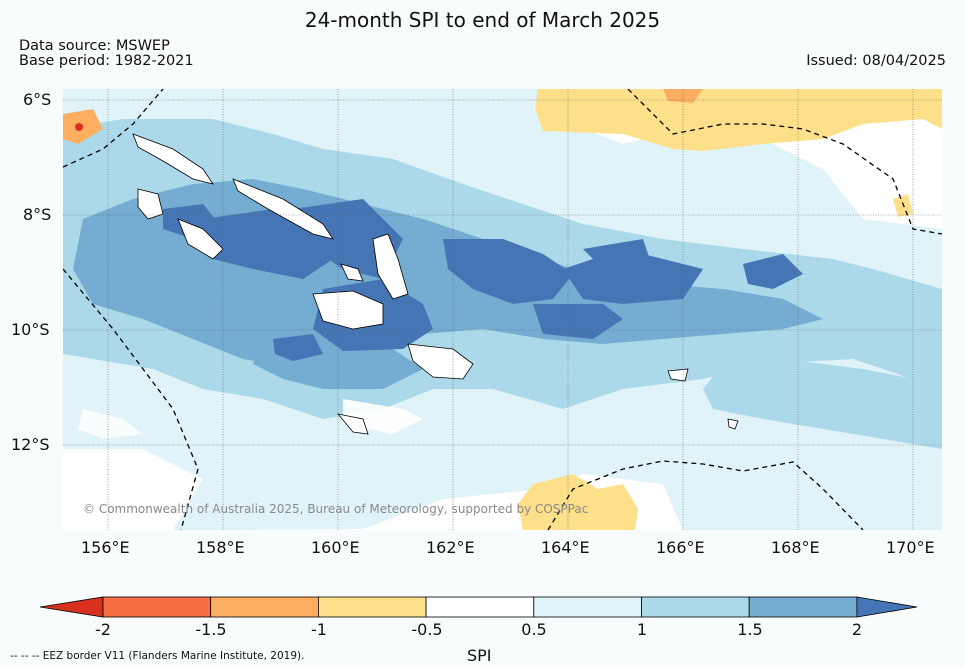 This screenshot has height=667, width=965. Describe the element at coordinates (105, 547) in the screenshot. I see `lon-label-156e: 156°E` at that location.